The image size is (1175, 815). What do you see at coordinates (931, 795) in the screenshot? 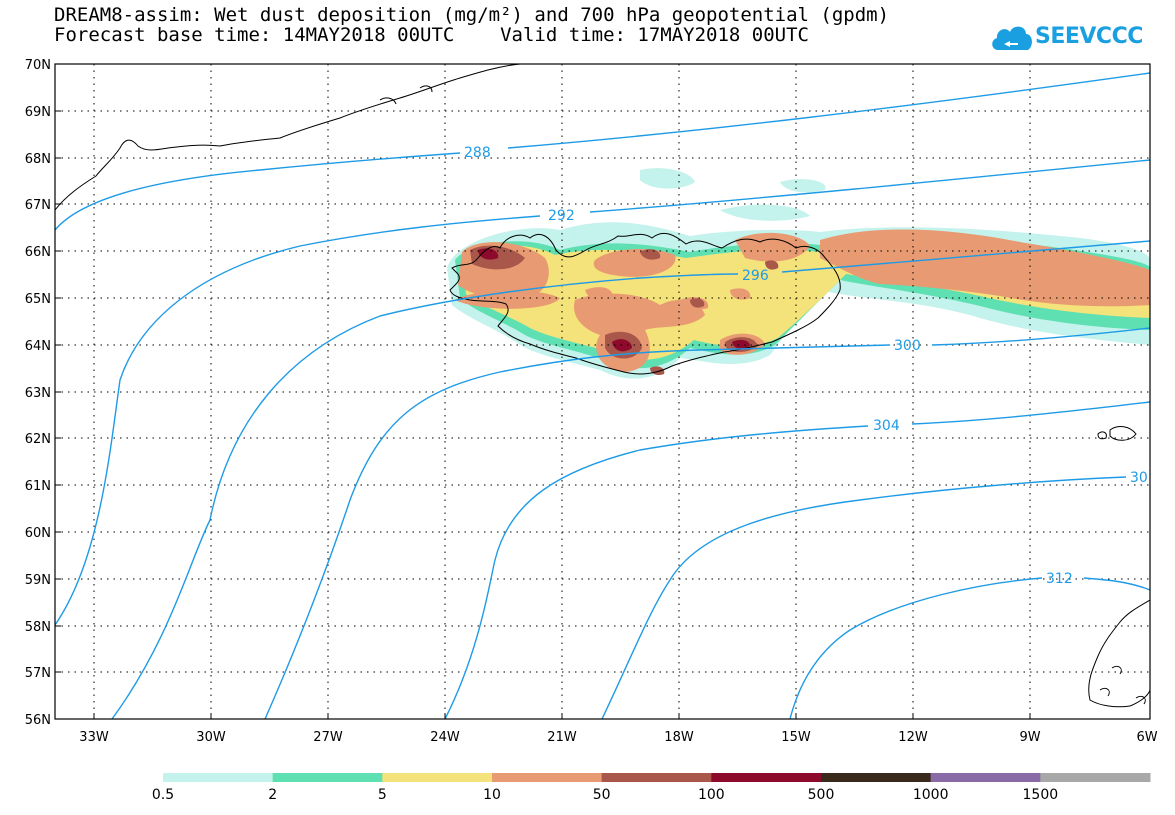
I see `colorbar-label: 1000` at bounding box center [931, 795].